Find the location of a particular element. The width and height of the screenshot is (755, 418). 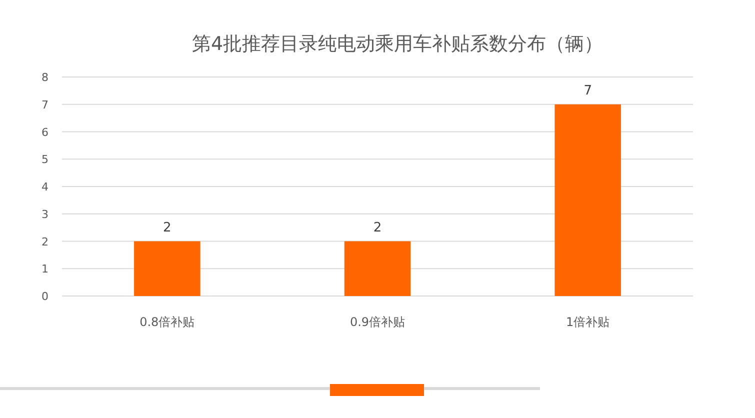

y-tick-label: 0 is located at coordinates (45, 296).